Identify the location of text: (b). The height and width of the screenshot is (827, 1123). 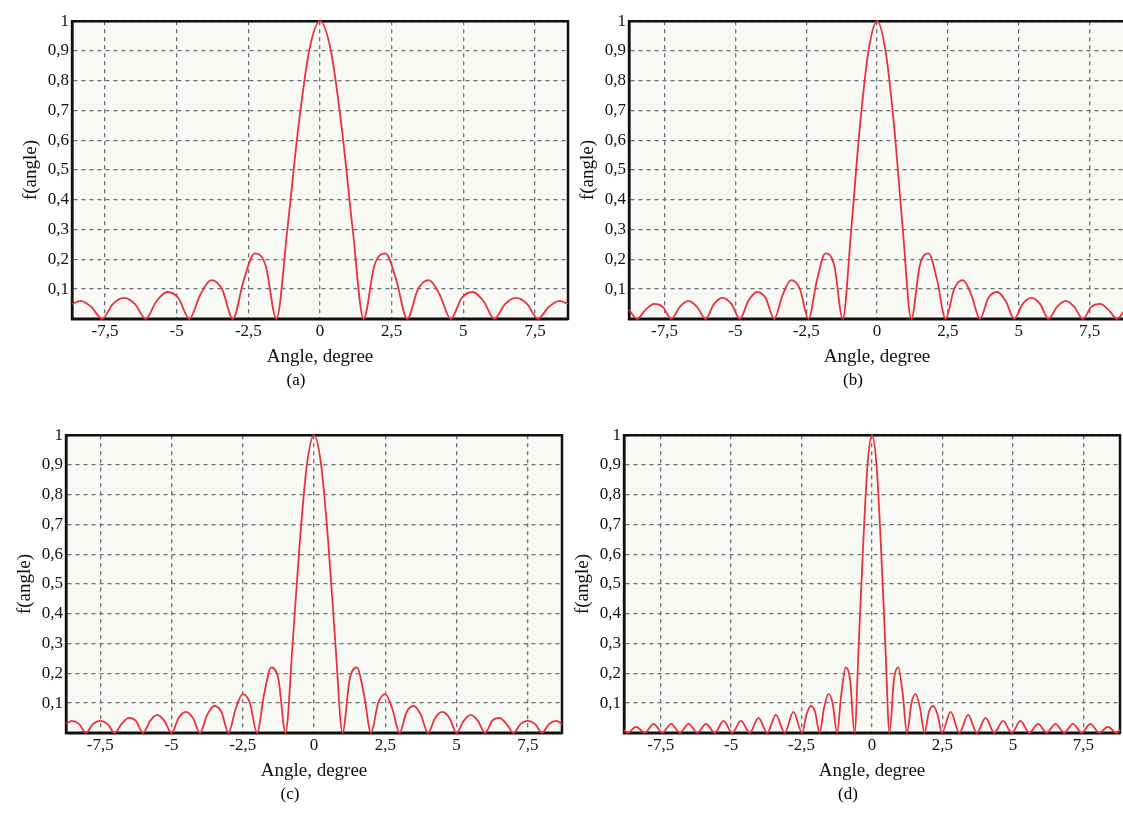
(853, 380).